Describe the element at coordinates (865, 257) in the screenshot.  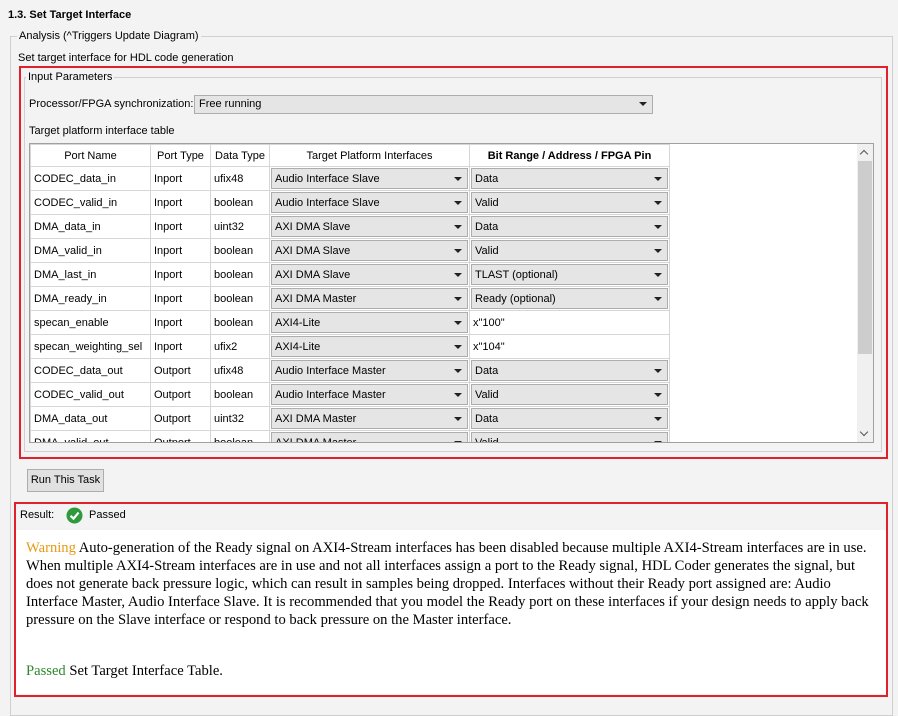
I see `scroll-thumb` at that location.